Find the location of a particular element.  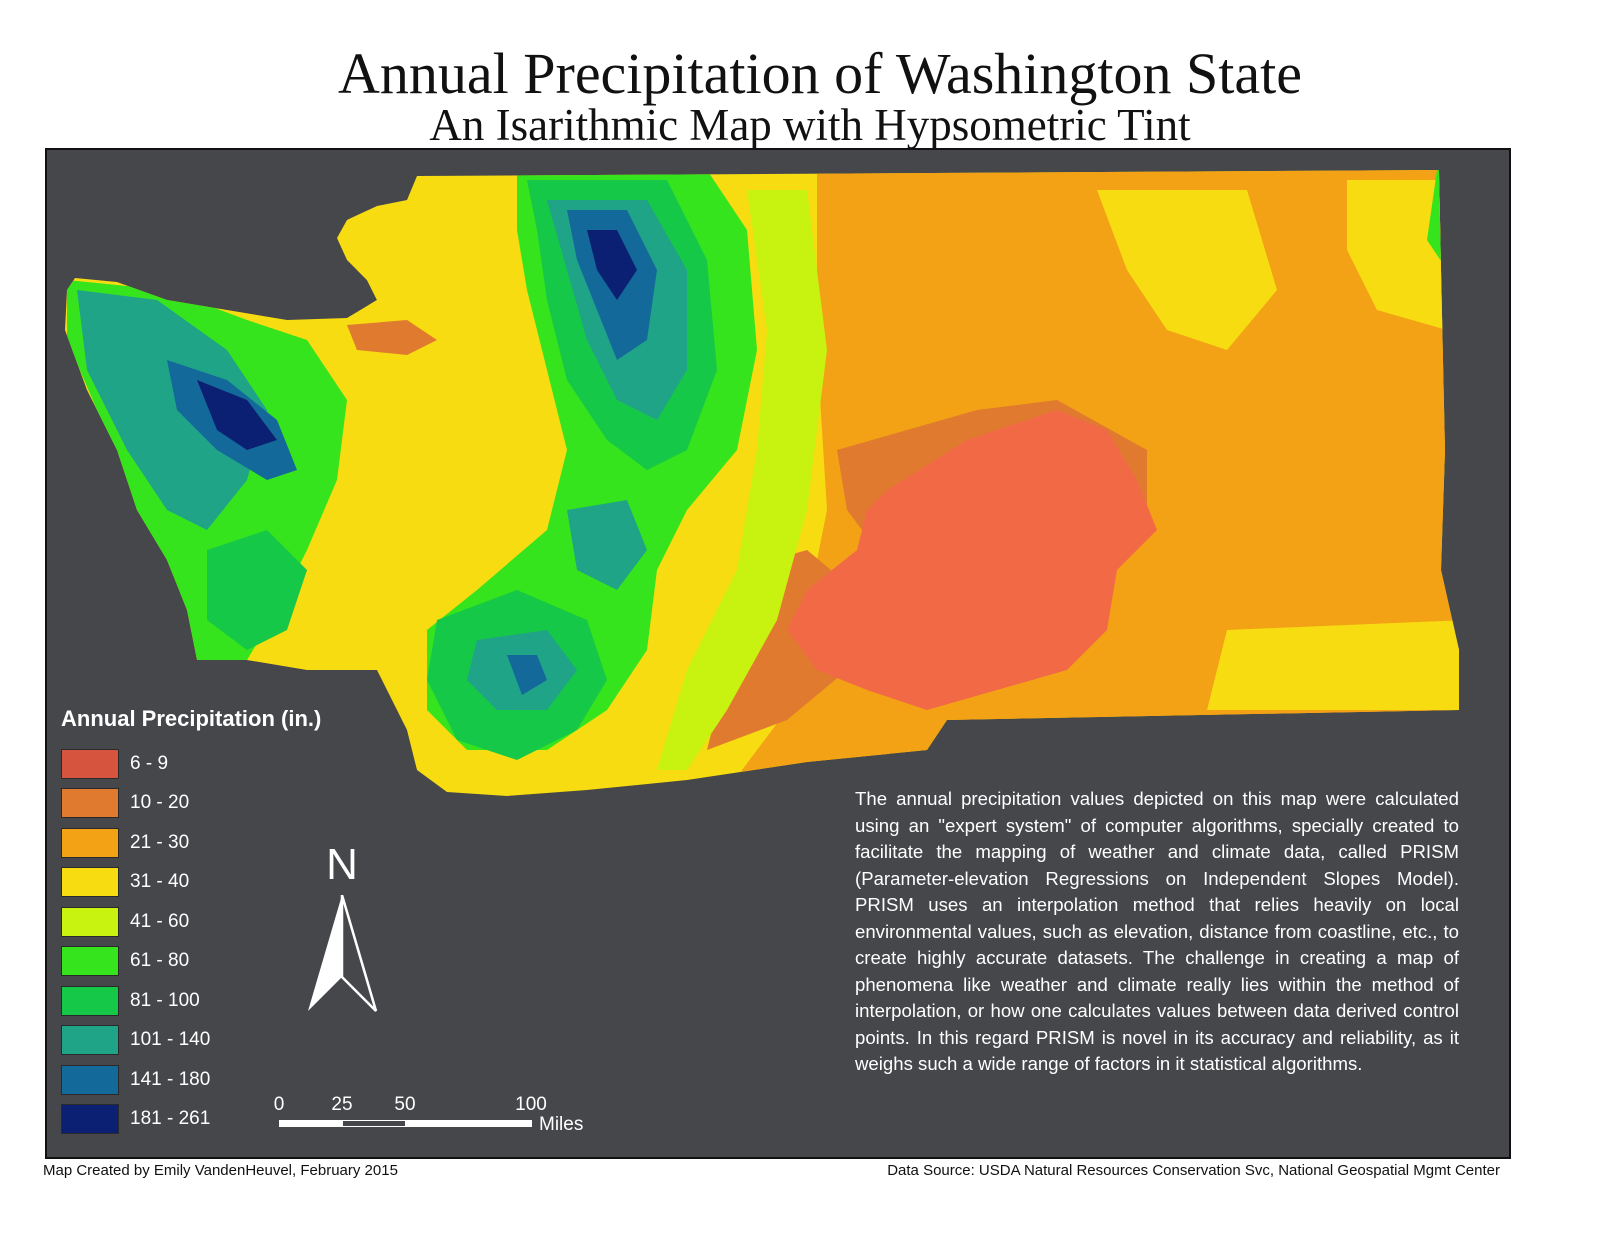

legend-label: 61 - 80 is located at coordinates (160, 961).